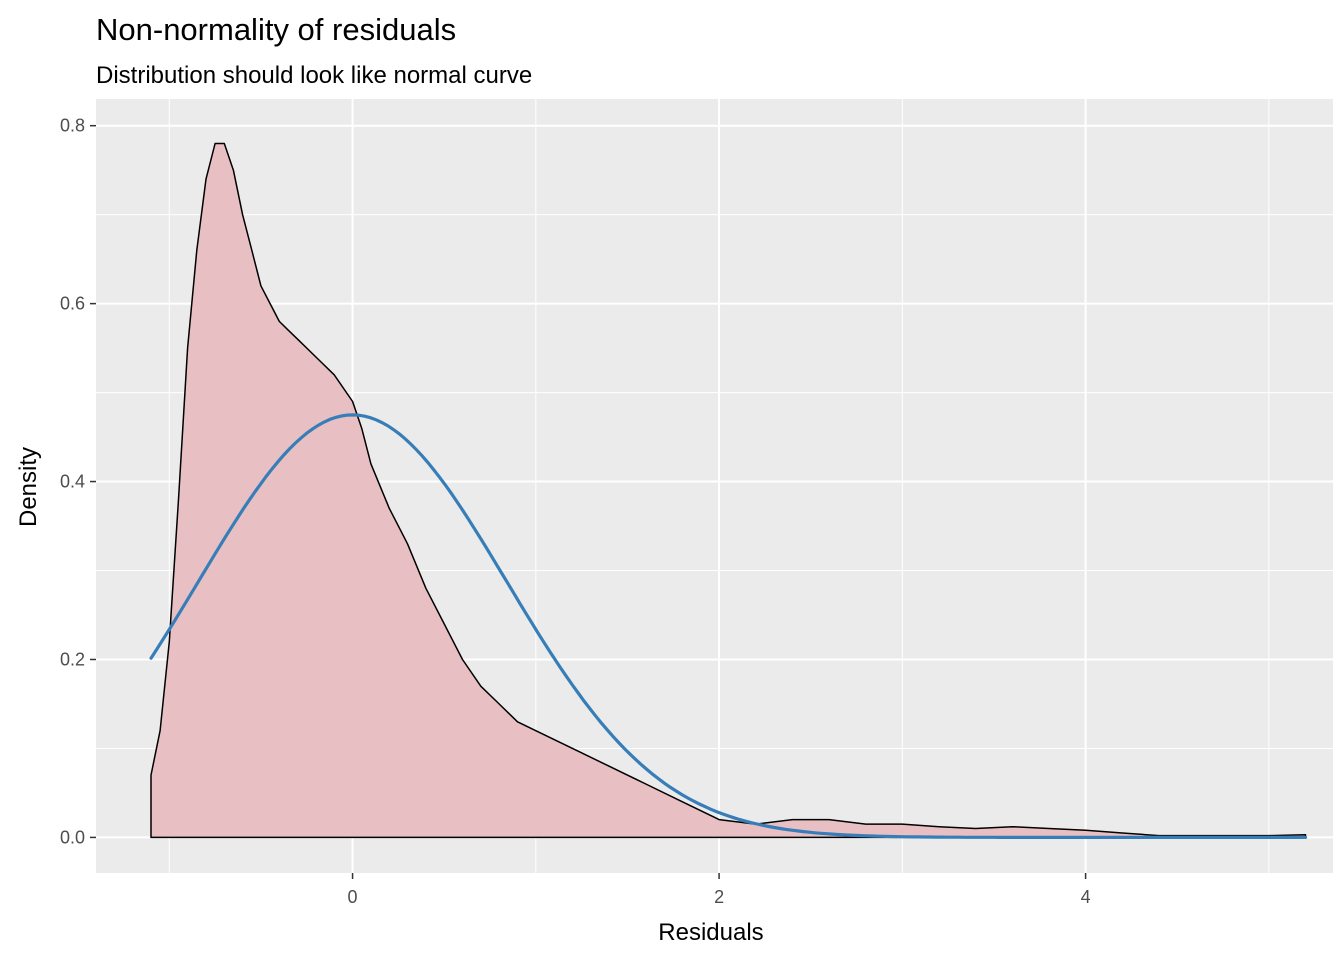  What do you see at coordinates (72, 126) in the screenshot?
I see `y-tick-label: 0.8` at bounding box center [72, 126].